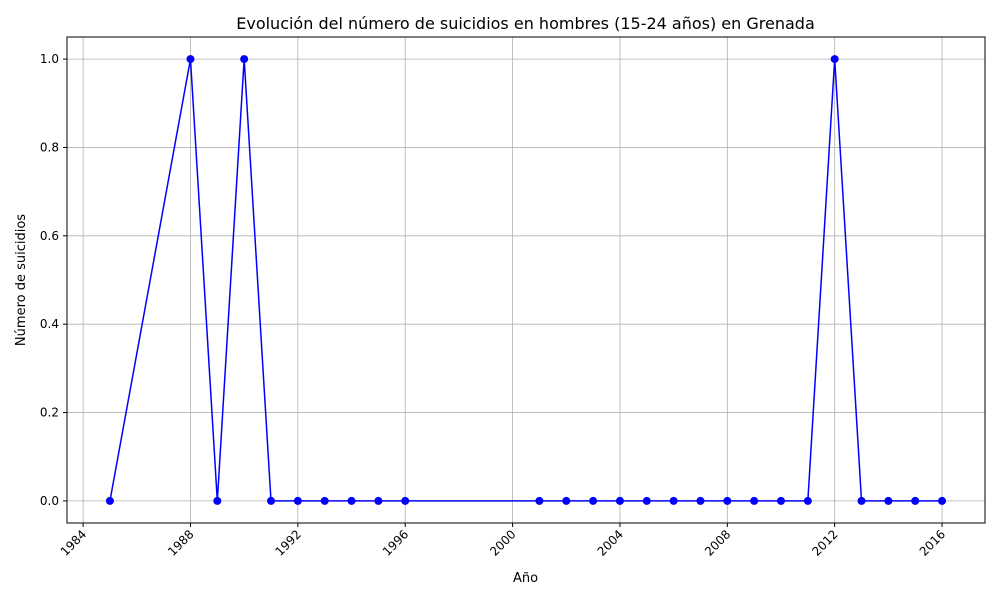  What do you see at coordinates (49, 324) in the screenshot?
I see `y-tick-label: 0.4` at bounding box center [49, 324].